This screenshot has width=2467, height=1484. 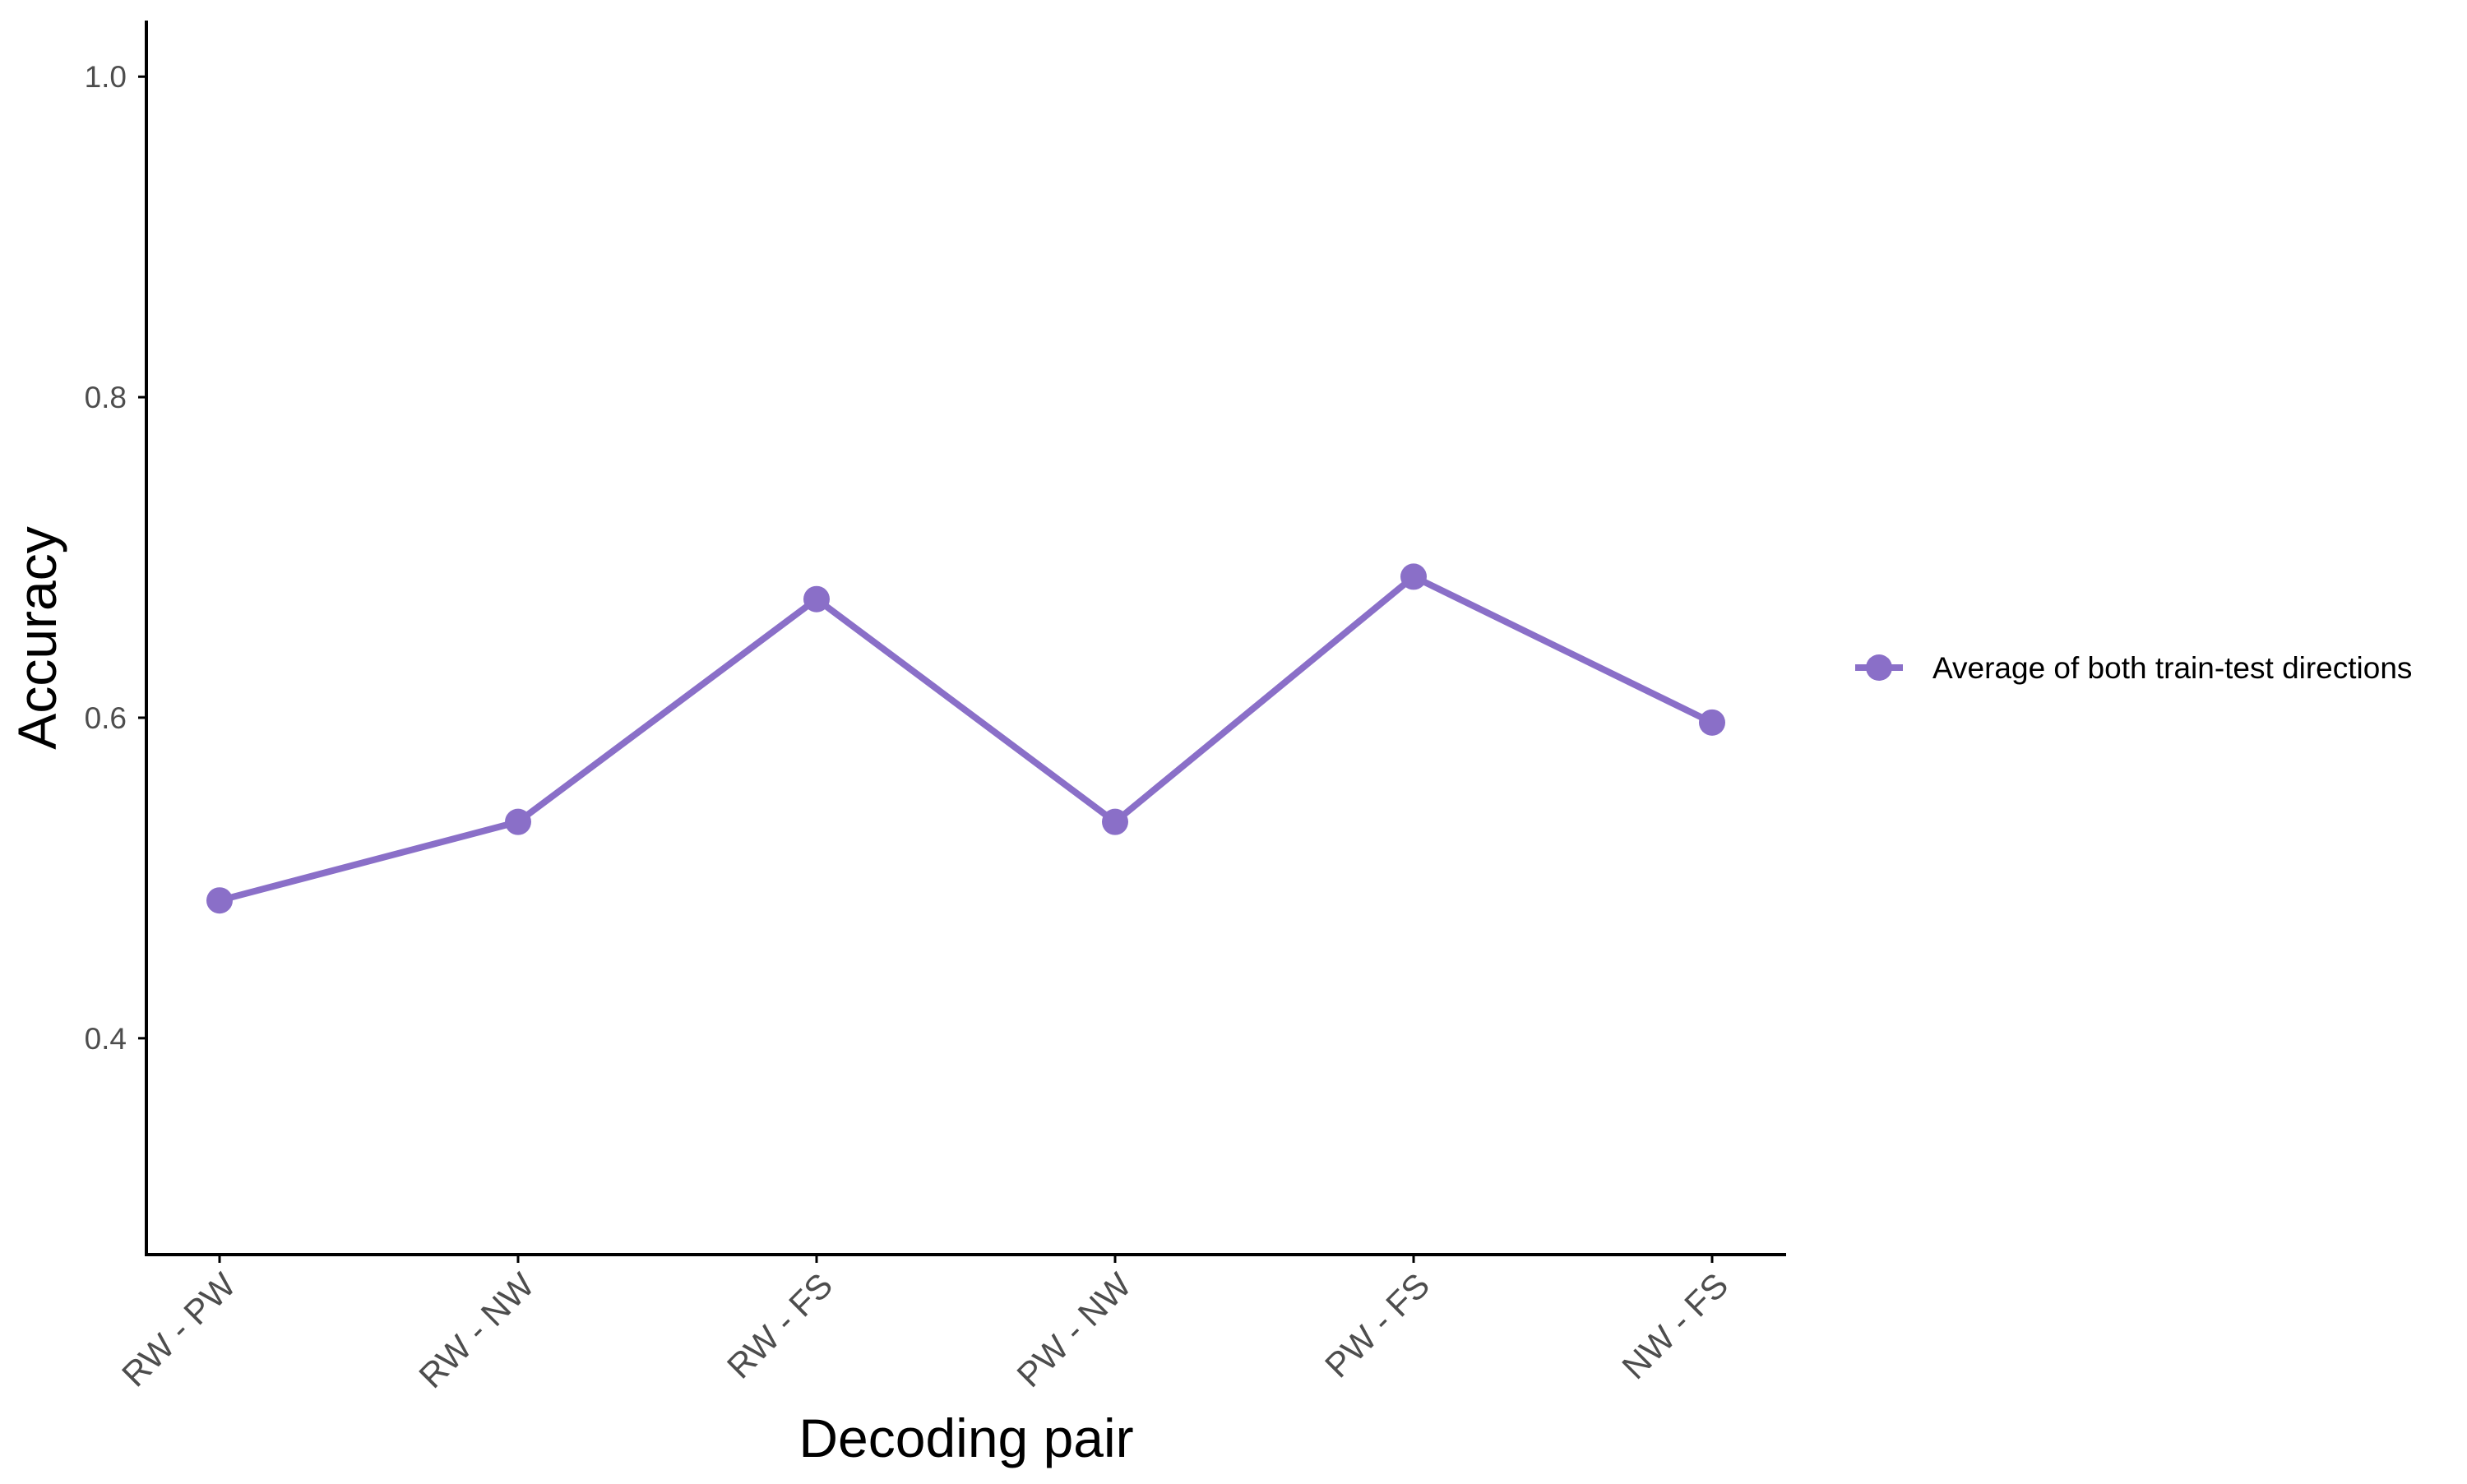 What do you see at coordinates (2172, 668) in the screenshot?
I see `legend-label: Average of both train-test directions` at bounding box center [2172, 668].